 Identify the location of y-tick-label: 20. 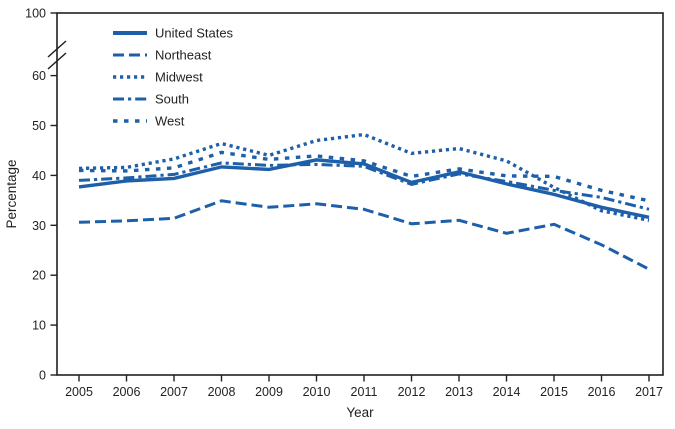
(39, 276).